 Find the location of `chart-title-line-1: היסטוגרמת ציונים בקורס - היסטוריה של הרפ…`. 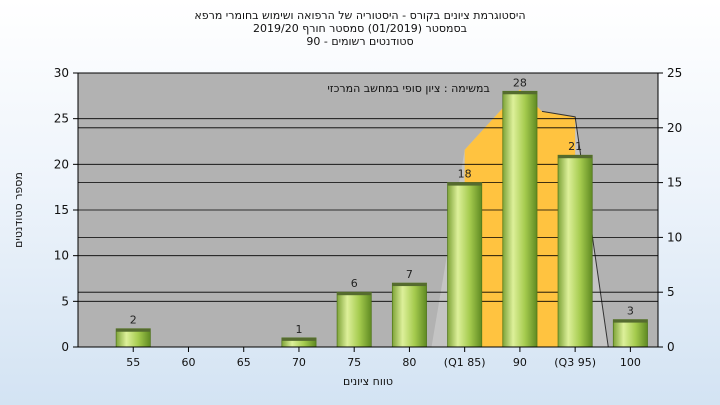

chart-title-line-1: היסטוגרמת ציונים בקורס - היסטוריה של הרפ… is located at coordinates (360, 15).